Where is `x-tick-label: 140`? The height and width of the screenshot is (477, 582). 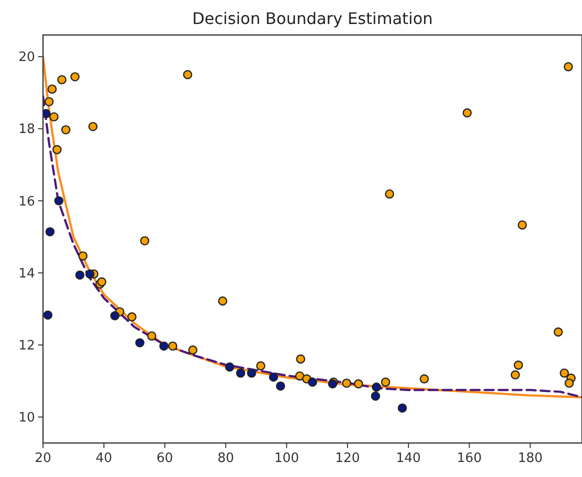
x-tick-label: 140 is located at coordinates (408, 458).